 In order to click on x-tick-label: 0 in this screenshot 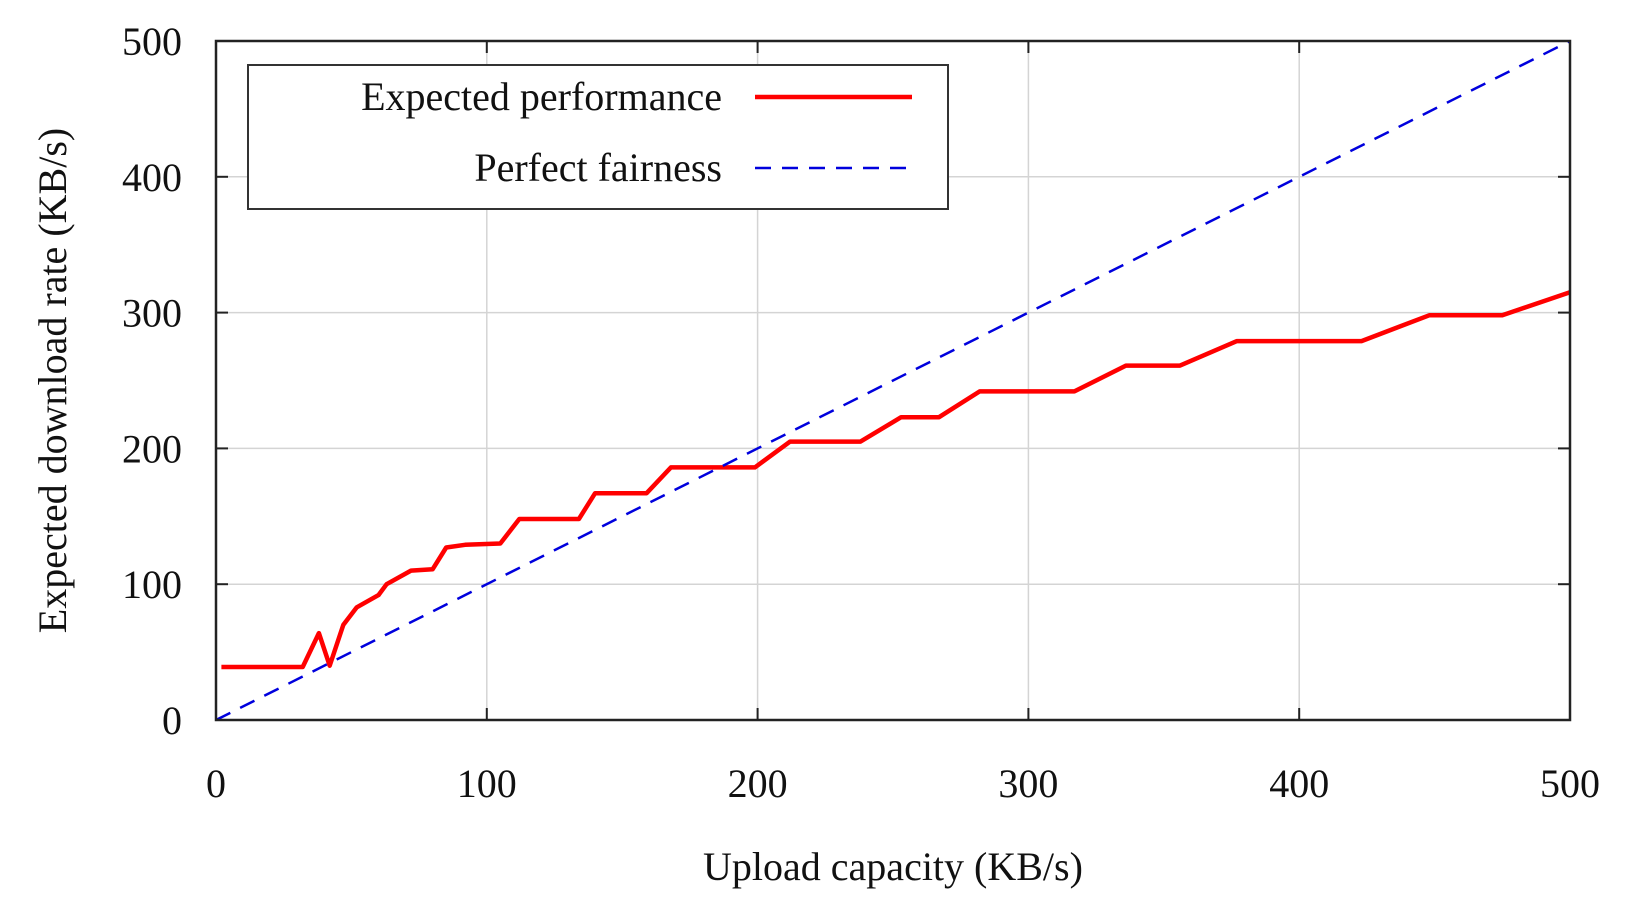, I will do `click(216, 783)`.